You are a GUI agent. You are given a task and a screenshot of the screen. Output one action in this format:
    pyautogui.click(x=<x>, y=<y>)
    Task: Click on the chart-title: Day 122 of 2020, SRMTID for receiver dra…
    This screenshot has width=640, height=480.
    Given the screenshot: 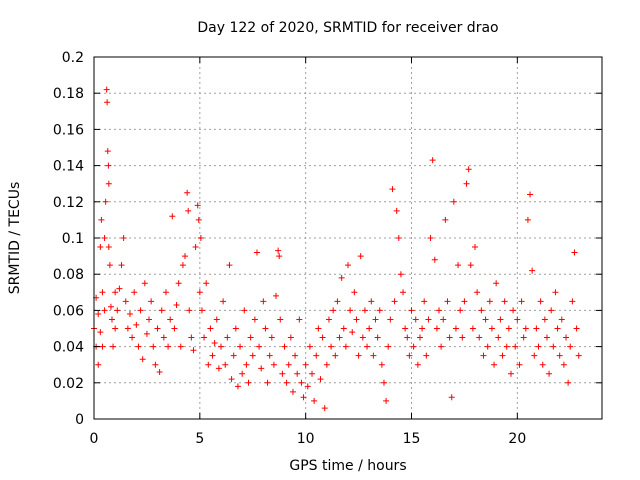 What is the action you would take?
    pyautogui.click(x=347, y=28)
    